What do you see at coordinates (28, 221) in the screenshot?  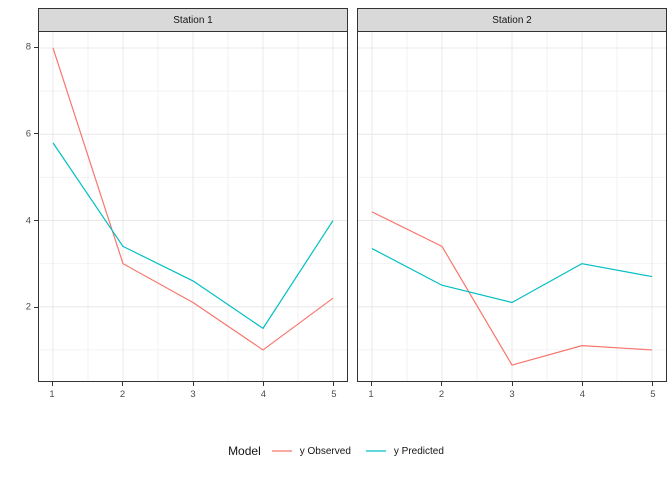 I see `y-tick-label: 4` at bounding box center [28, 221].